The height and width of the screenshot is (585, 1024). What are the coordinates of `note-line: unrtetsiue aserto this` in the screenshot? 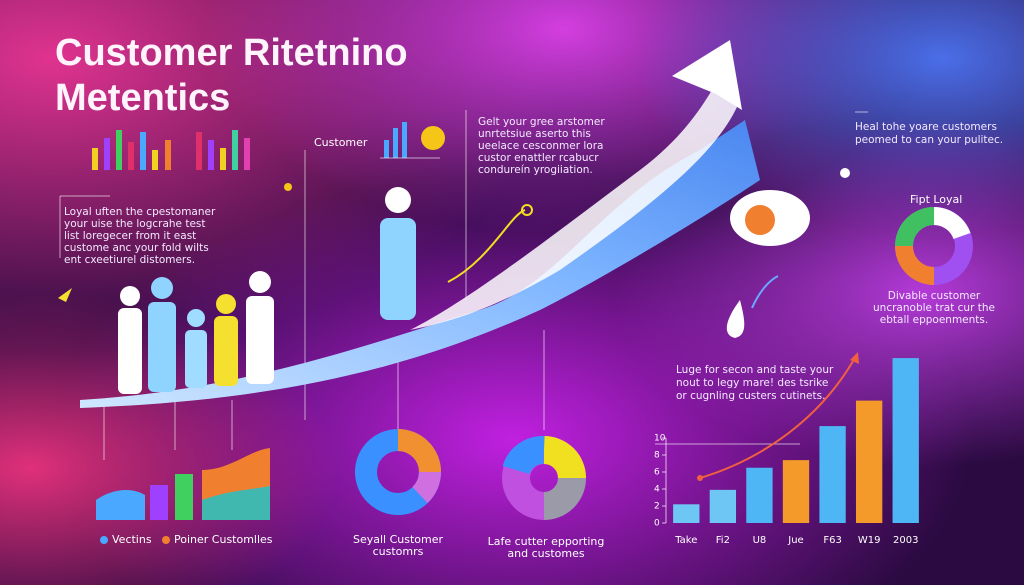 It's located at (534, 134).